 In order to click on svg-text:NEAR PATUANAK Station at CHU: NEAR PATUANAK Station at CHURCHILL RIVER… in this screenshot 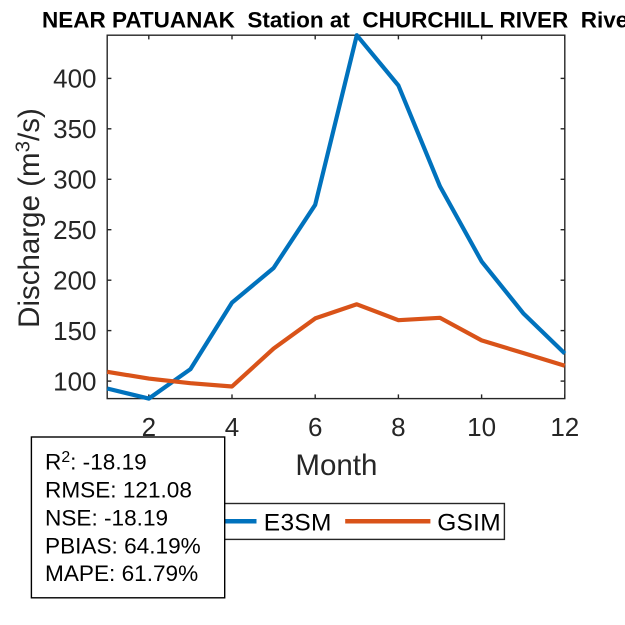, I will do `click(333, 20)`.